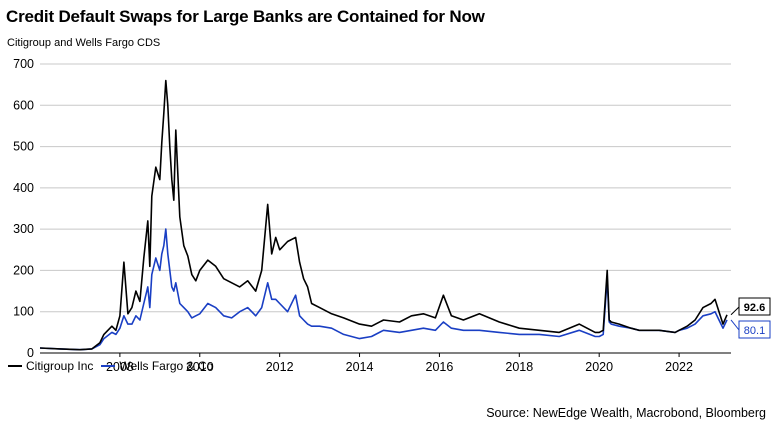  What do you see at coordinates (280, 367) in the screenshot?
I see `xtick-label-2012: 2012` at bounding box center [280, 367].